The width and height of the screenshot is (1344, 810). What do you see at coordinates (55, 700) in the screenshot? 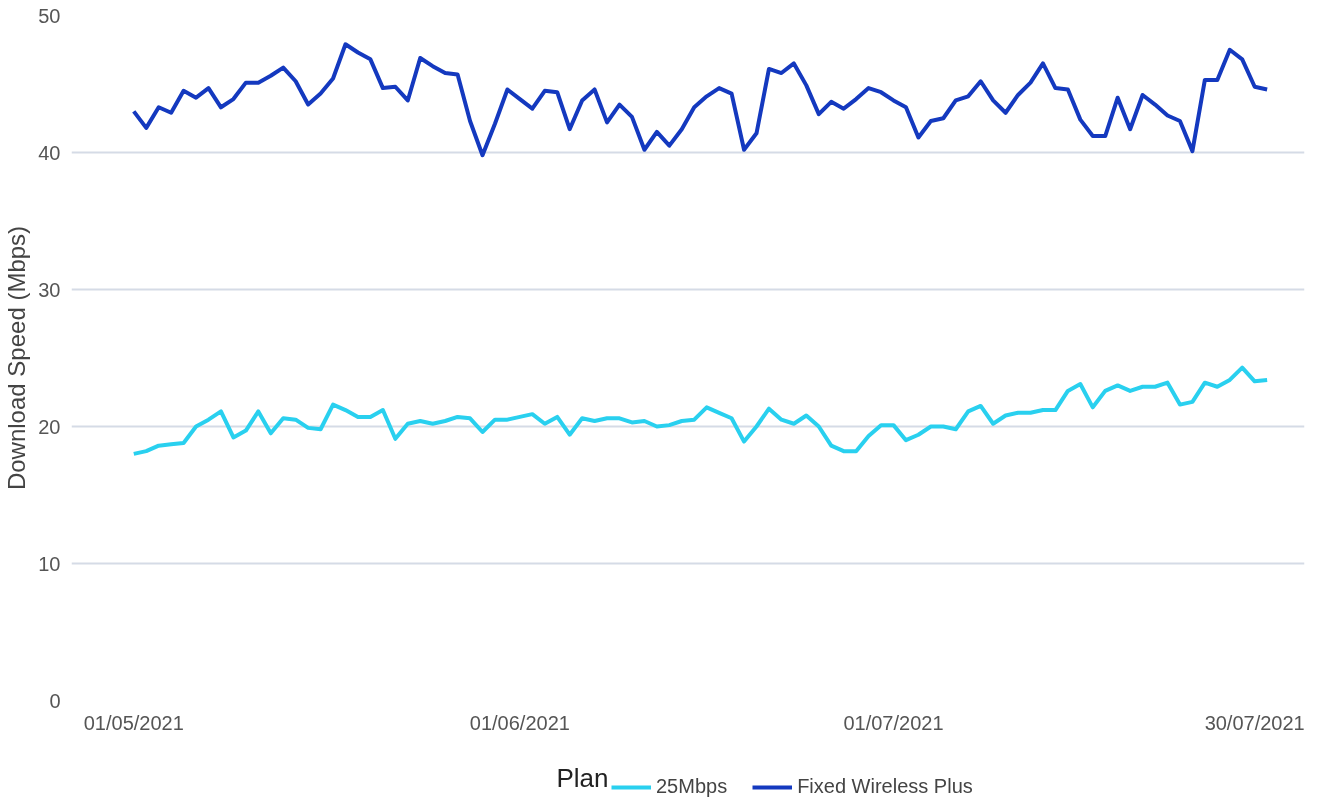
I see `y-tick-label: 0` at bounding box center [55, 700].